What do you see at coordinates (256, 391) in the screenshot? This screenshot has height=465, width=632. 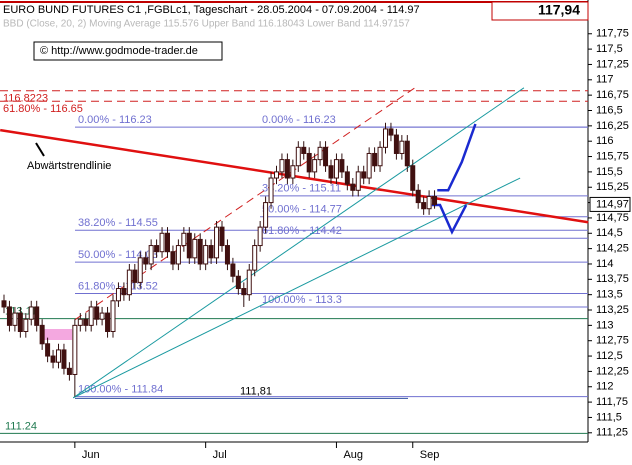 I see `support-label: 111,81` at bounding box center [256, 391].